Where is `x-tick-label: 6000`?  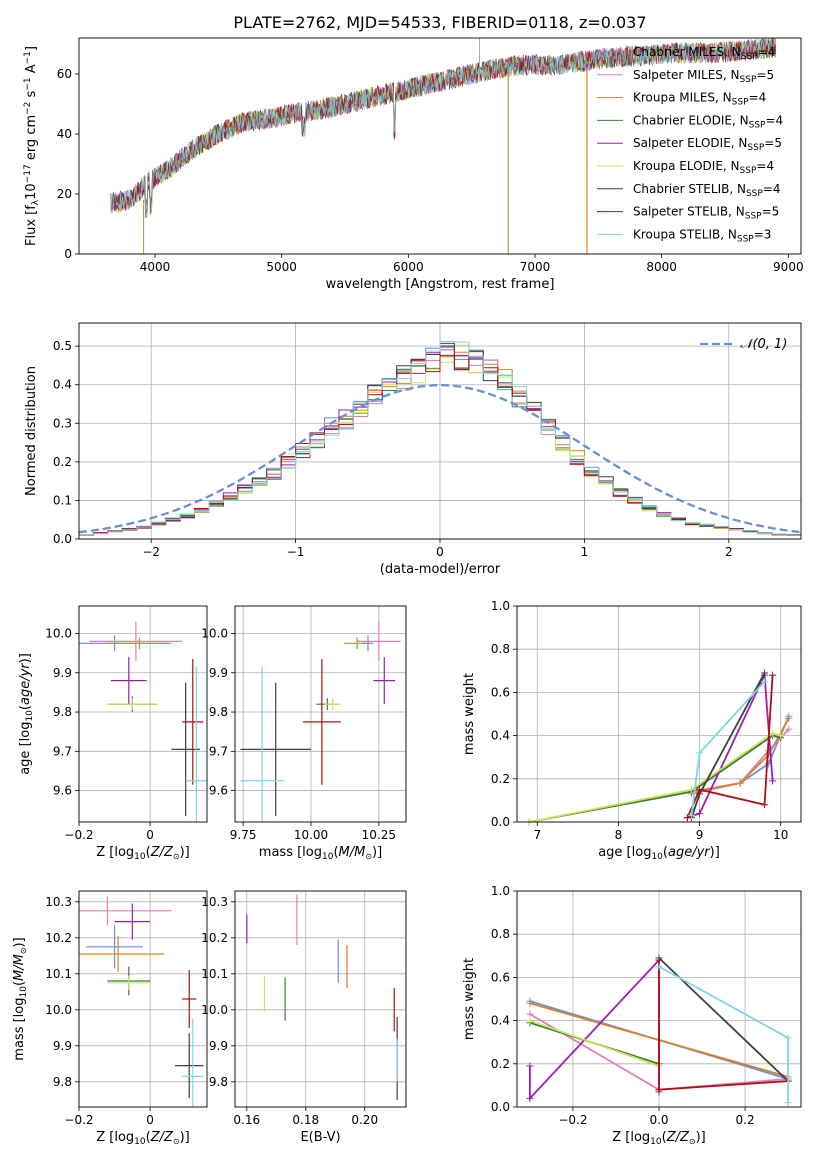
x-tick-label: 6000 is located at coordinates (408, 267).